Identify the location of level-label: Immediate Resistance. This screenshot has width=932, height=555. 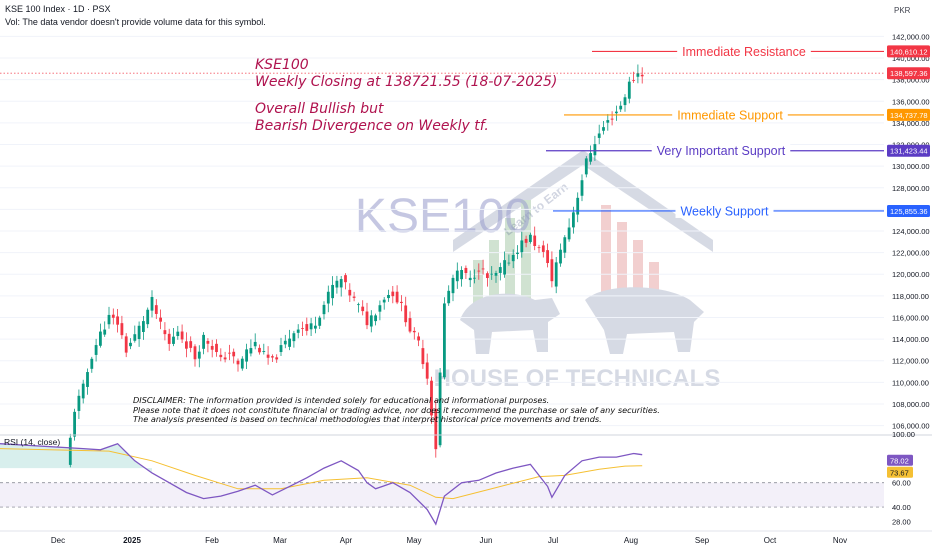
(744, 52).